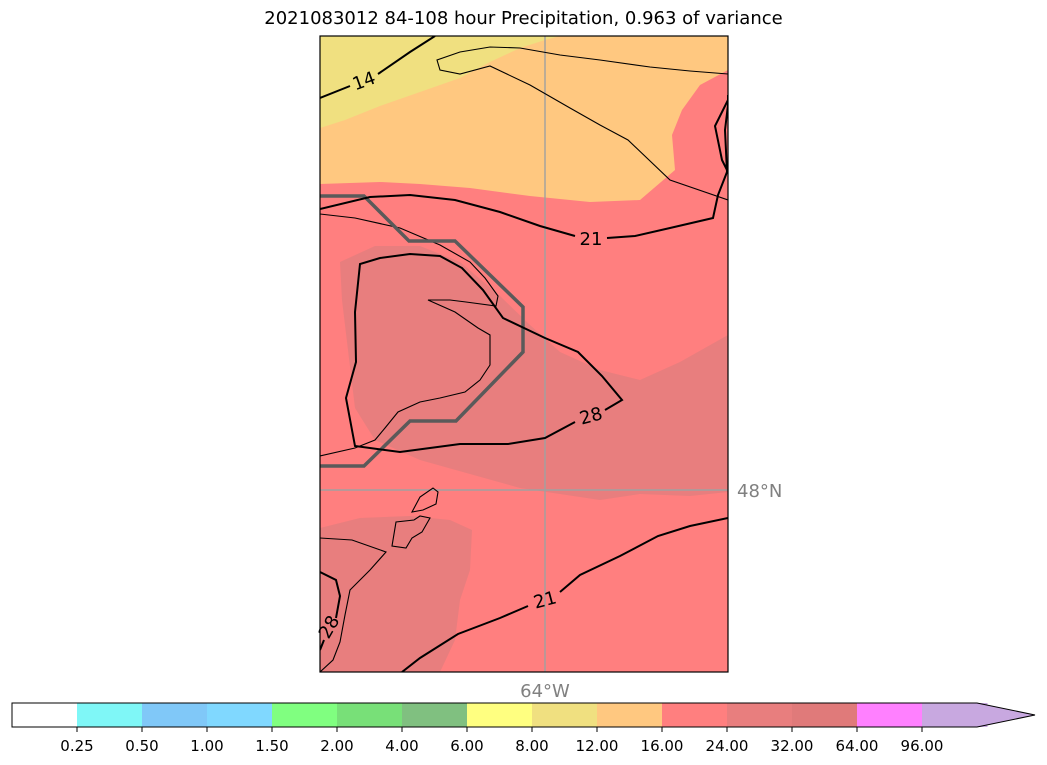  I want to click on colorbar-outline, so click(523, 715).